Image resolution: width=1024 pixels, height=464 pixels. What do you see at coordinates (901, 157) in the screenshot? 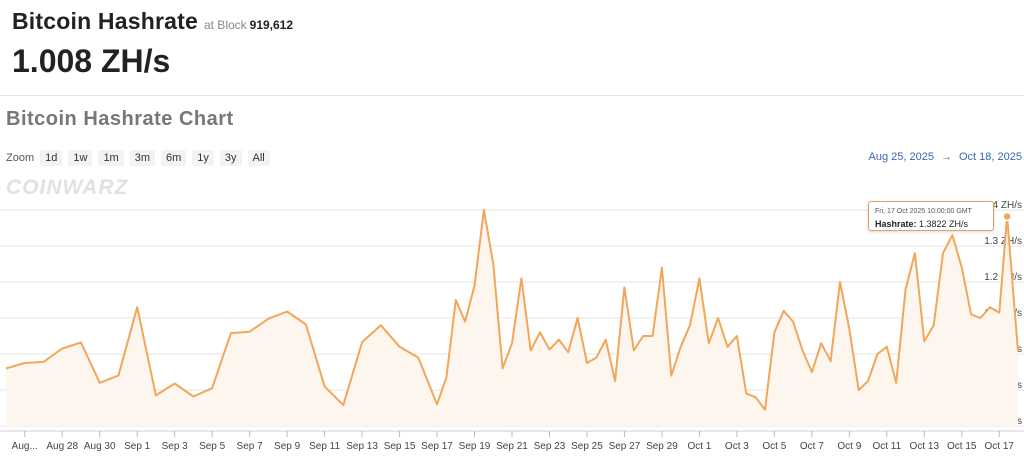
I see `range-from: Aug 25, 2025` at bounding box center [901, 157].